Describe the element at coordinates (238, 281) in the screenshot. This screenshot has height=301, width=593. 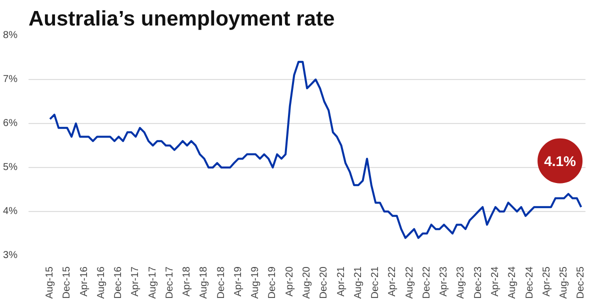
I see `x-tick-label: Apr-19` at that location.